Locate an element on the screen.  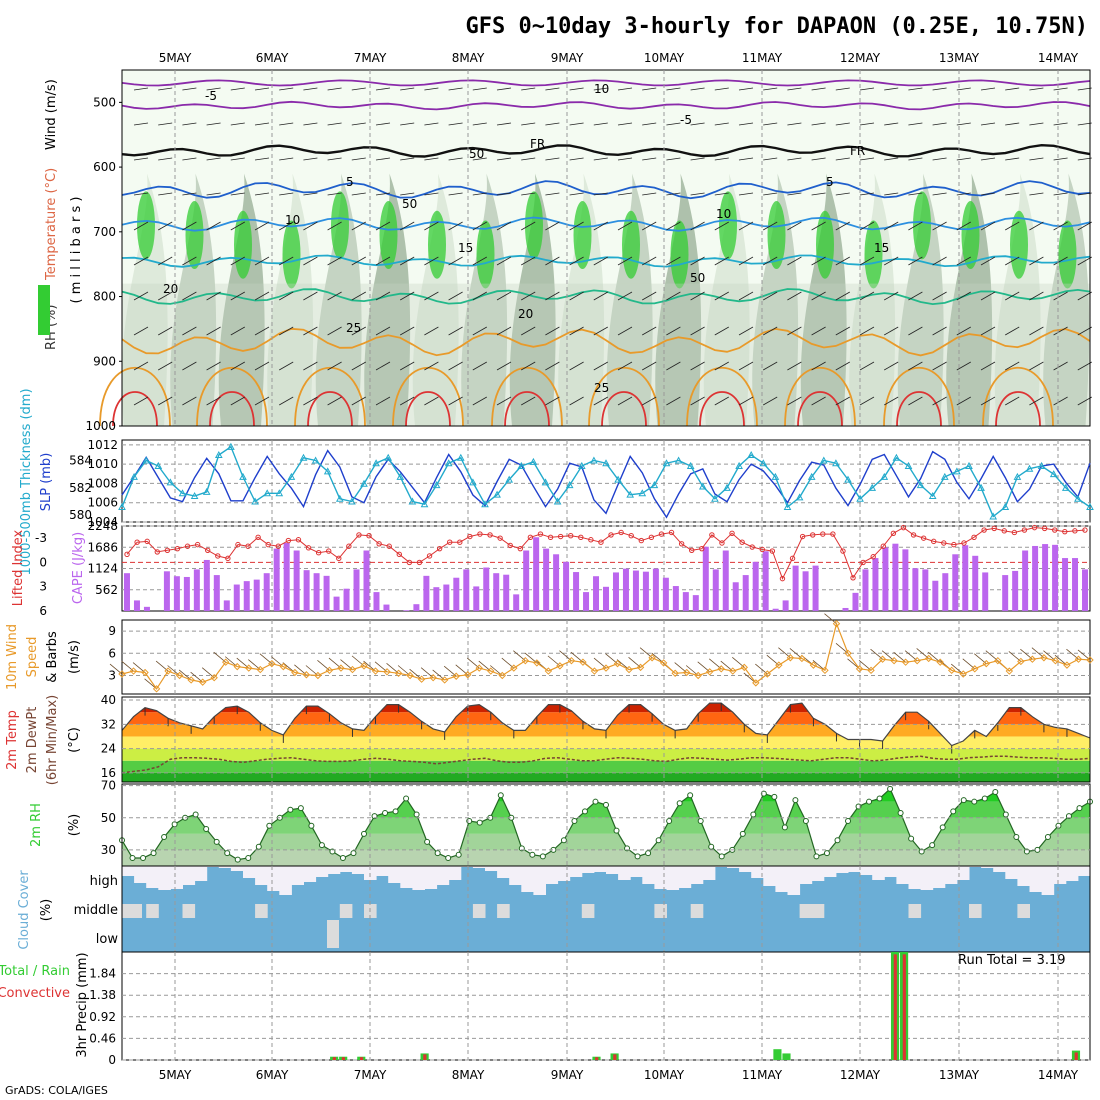
cloud-ylabel: (%) is located at coordinates (46, 910).